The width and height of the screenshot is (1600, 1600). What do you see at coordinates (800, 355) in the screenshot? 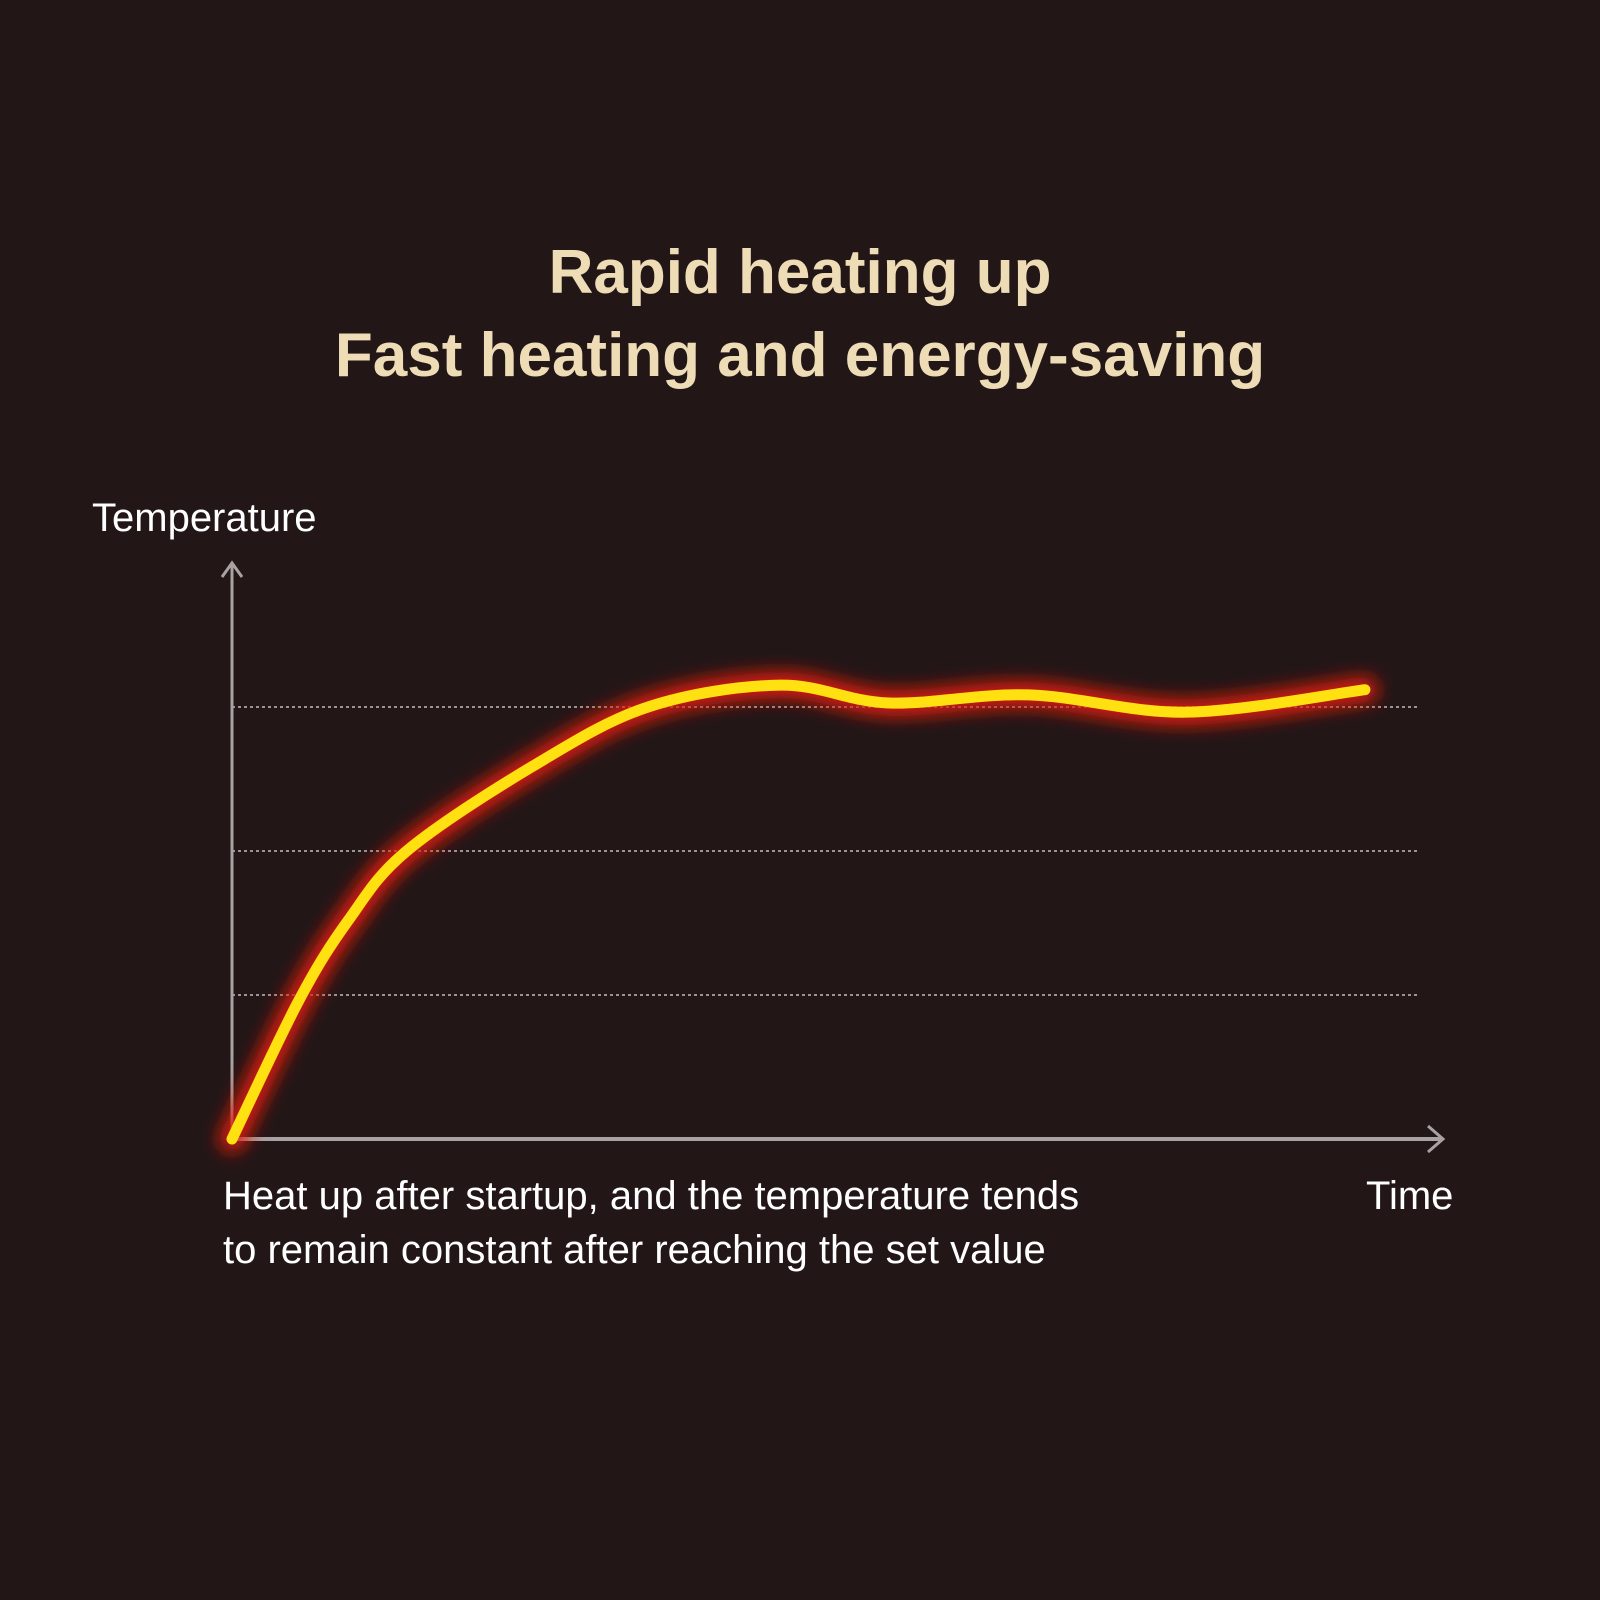
I see `title-line-2: Fast heating and energy-saving` at bounding box center [800, 355].